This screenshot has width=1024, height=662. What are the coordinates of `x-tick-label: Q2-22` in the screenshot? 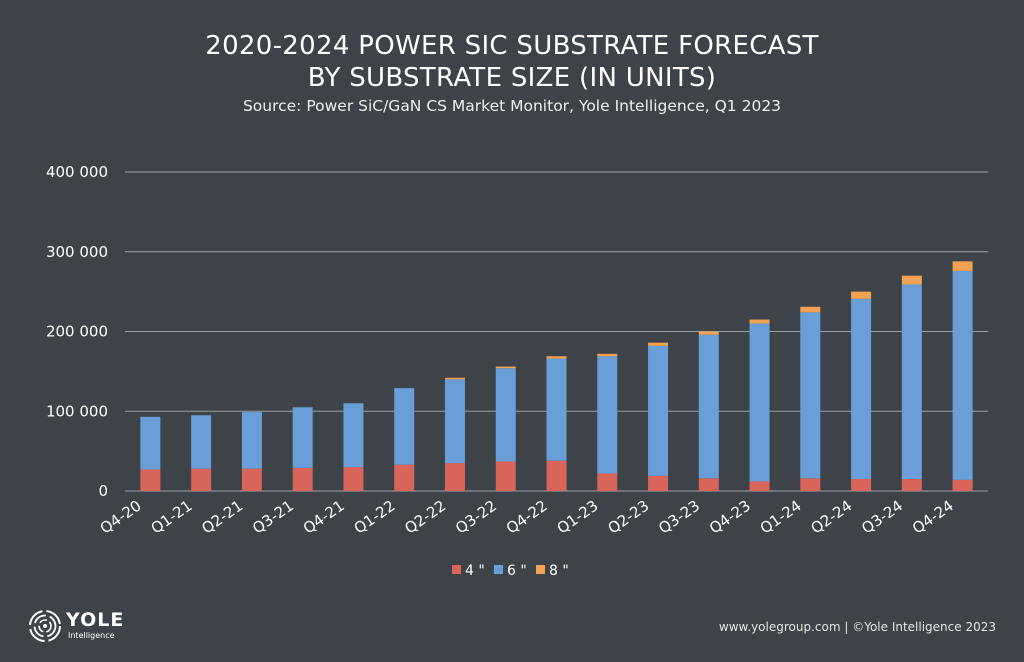 It's located at (425, 517).